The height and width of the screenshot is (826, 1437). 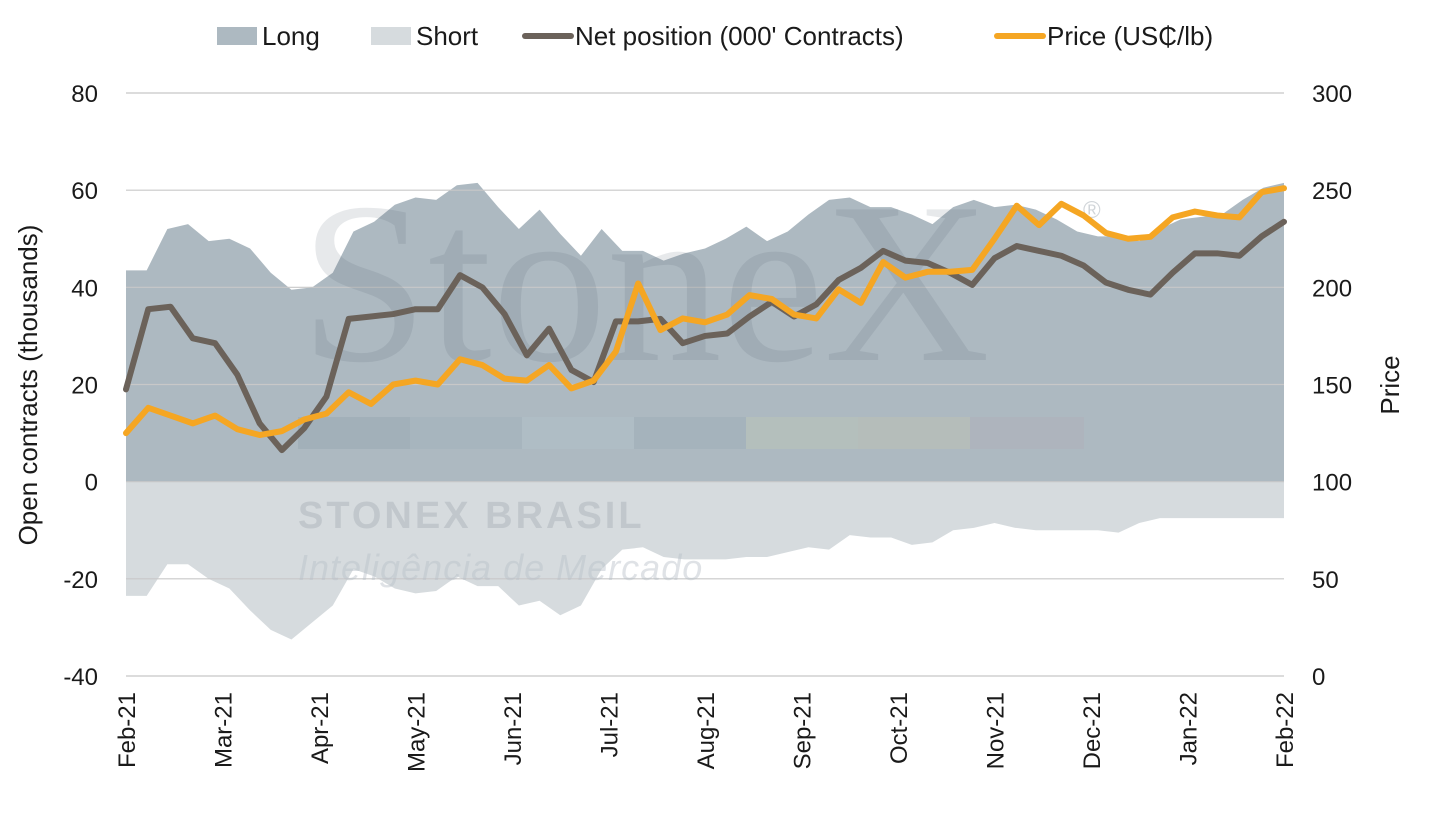 What do you see at coordinates (1285, 730) in the screenshot?
I see `x-tick-label: Feb-22` at bounding box center [1285, 730].